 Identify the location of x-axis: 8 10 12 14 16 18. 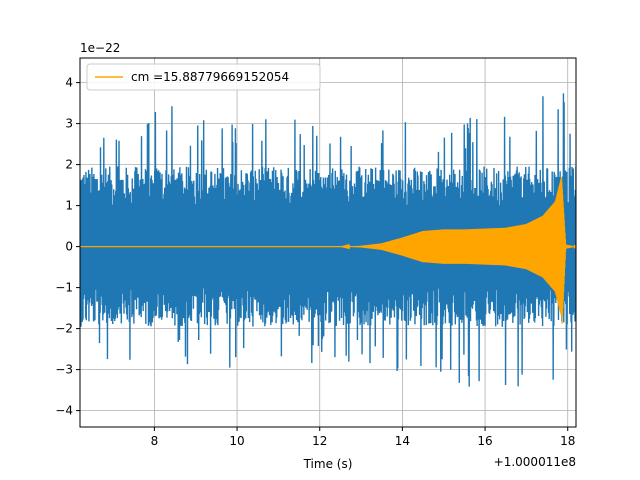
(363, 437).